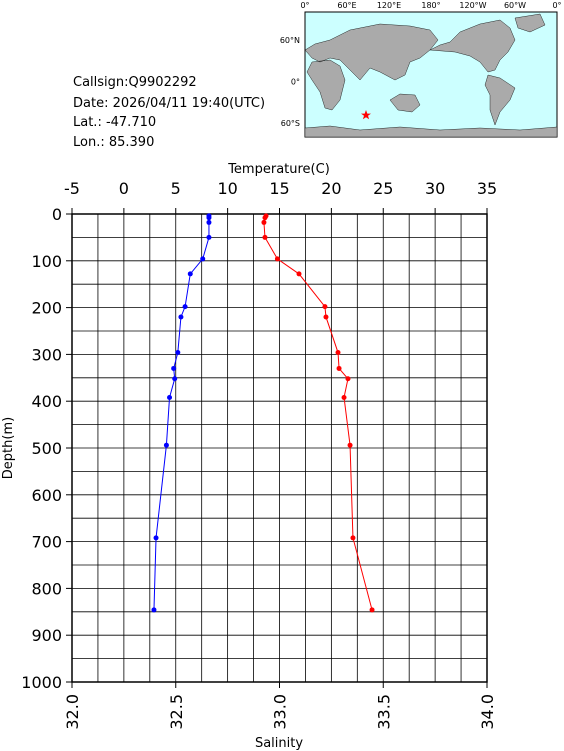 The height and width of the screenshot is (751, 564). Describe the element at coordinates (169, 103) in the screenshot. I see `date: Date: 2026/04/11 19:40(UTC)` at that location.